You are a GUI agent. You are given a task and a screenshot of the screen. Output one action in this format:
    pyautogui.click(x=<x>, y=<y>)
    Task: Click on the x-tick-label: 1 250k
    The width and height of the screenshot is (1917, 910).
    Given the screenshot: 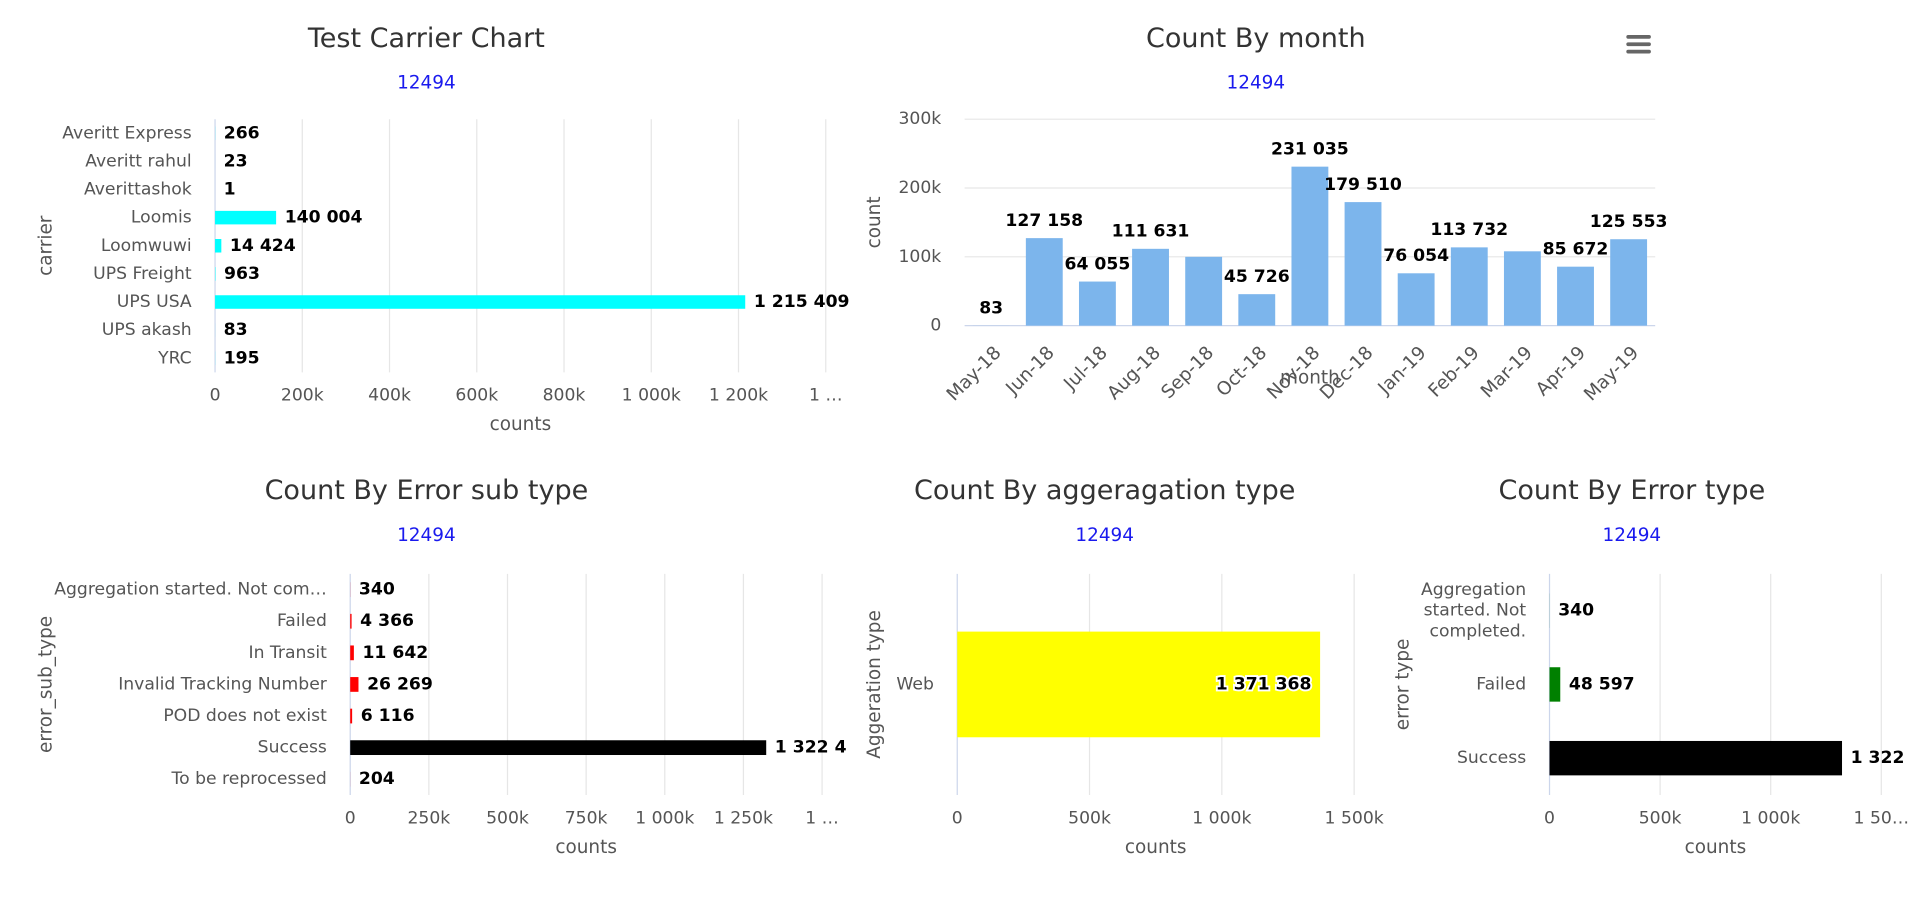 What is the action you would take?
    pyautogui.click(x=743, y=818)
    